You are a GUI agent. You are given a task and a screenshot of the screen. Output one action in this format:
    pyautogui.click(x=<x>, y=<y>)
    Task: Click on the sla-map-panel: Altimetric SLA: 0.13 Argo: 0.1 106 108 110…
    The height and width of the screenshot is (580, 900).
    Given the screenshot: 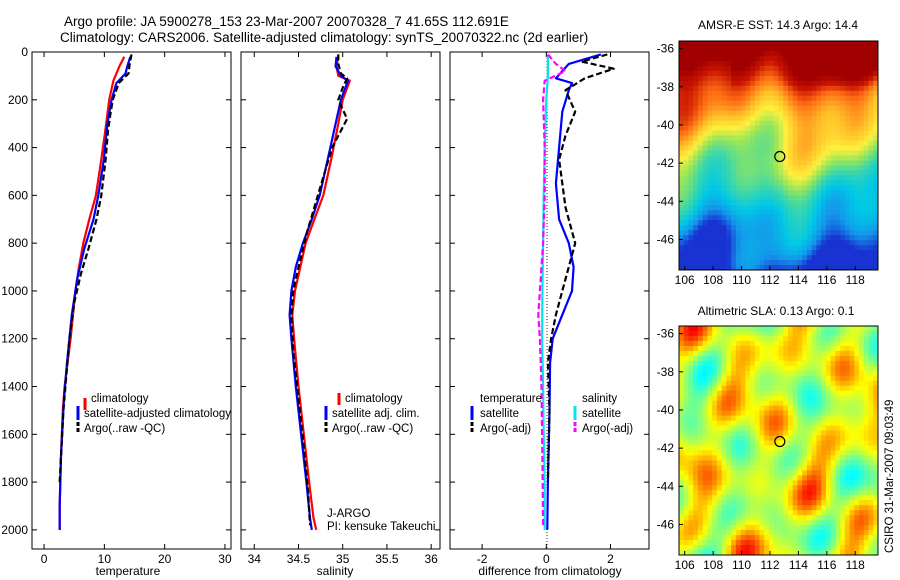 What is the action you would take?
    pyautogui.click(x=768, y=438)
    